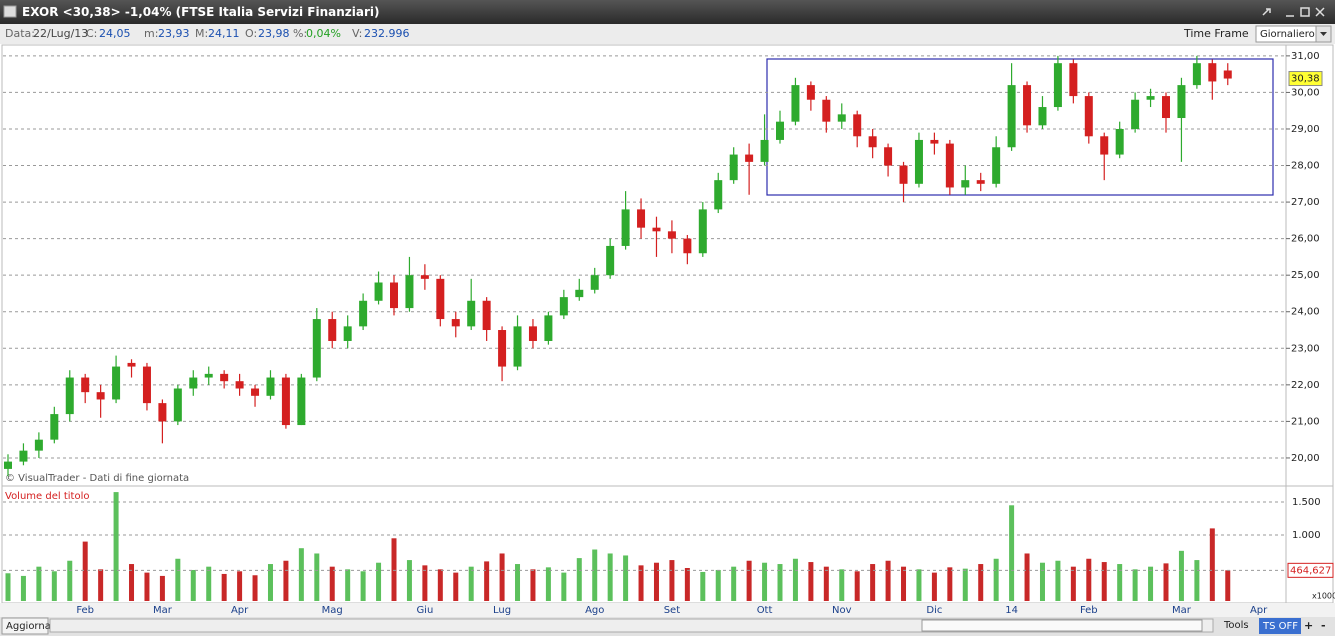  I want to click on time-frame-value: Giornaliero, so click(1287, 34).